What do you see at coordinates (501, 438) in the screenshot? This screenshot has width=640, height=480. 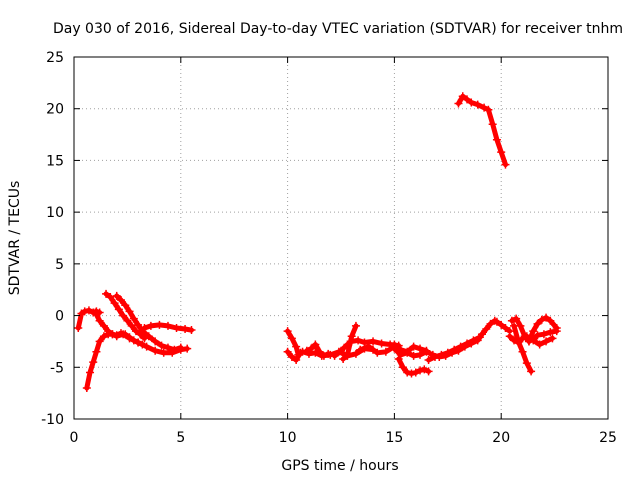 I see `x-tick-label: 20` at bounding box center [501, 438].